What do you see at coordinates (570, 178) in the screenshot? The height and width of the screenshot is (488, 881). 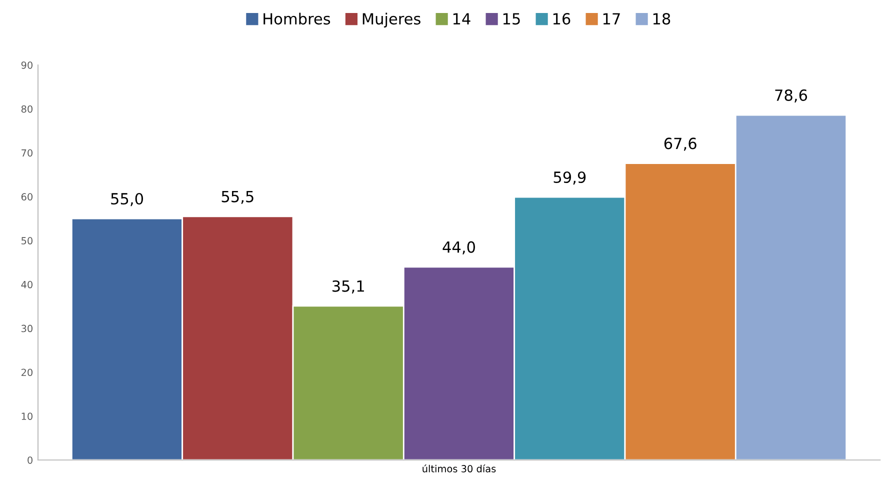 I see `data-label: 59,9` at bounding box center [570, 178].